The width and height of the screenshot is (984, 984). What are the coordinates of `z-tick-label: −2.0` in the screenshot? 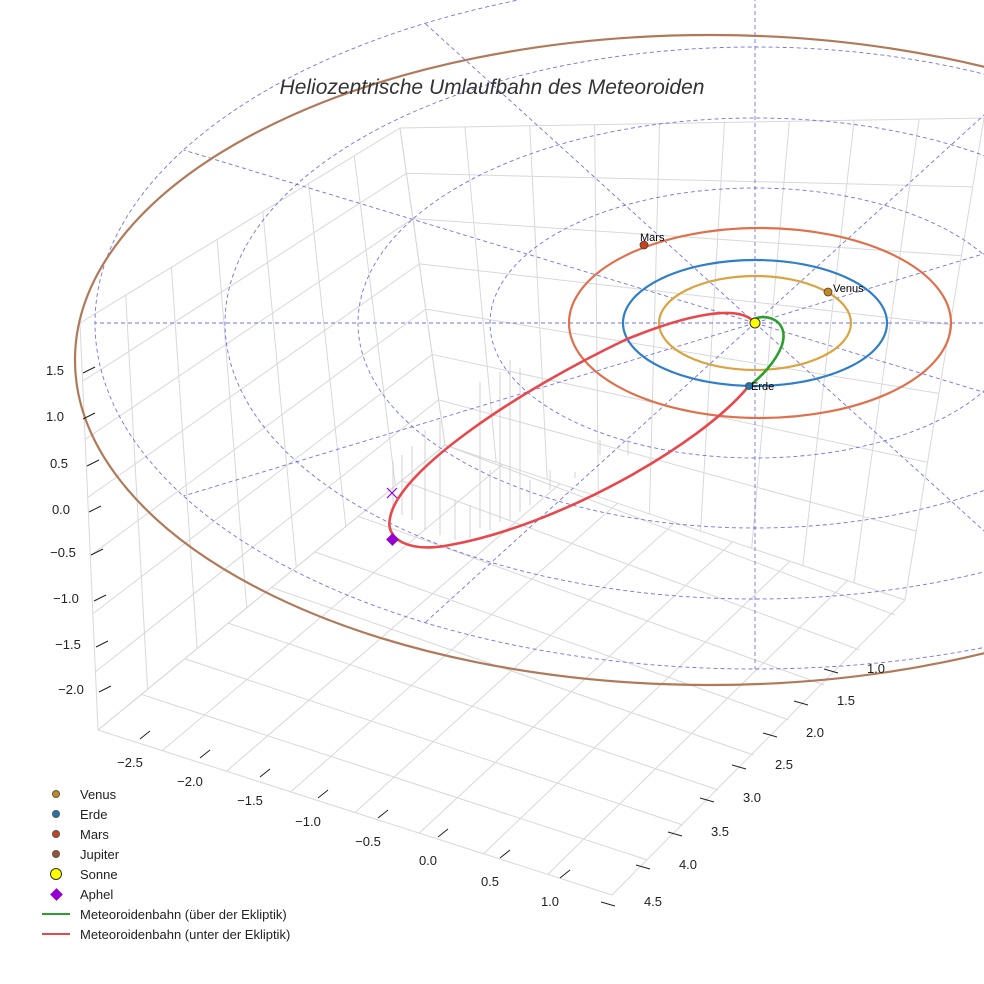 It's located at (71, 689).